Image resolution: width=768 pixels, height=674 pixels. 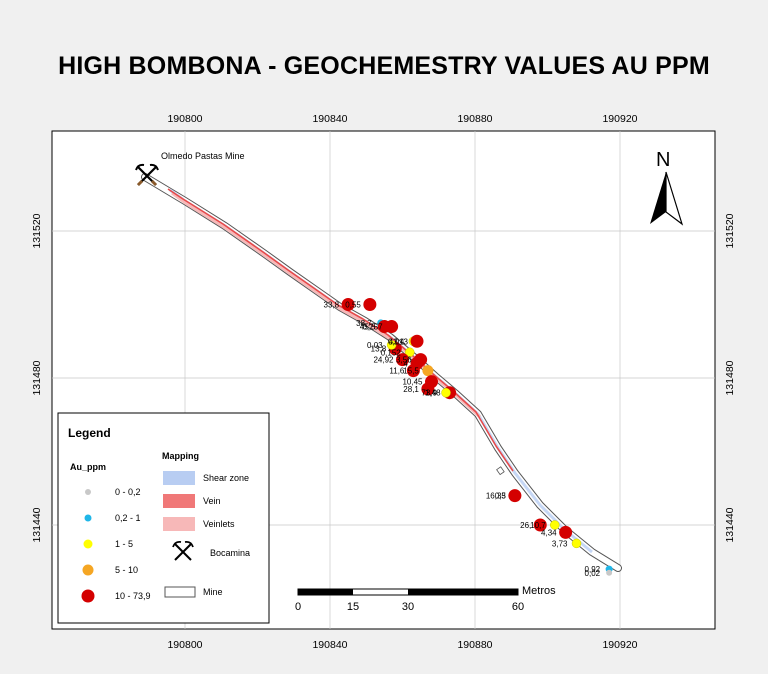 I want to click on x-tick-top-1: 190840, so click(x=329, y=119).